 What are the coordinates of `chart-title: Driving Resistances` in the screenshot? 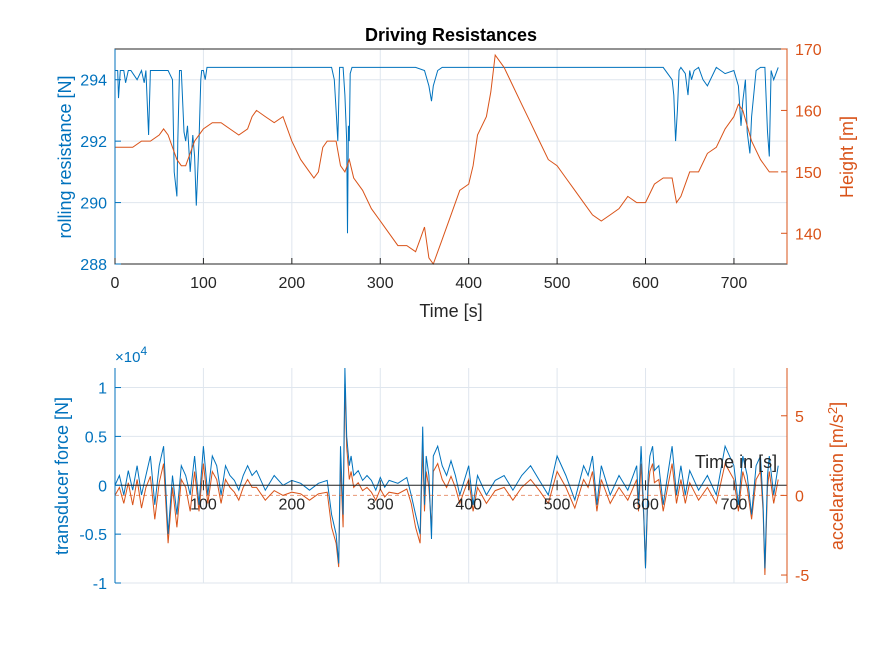 It's located at (451, 35).